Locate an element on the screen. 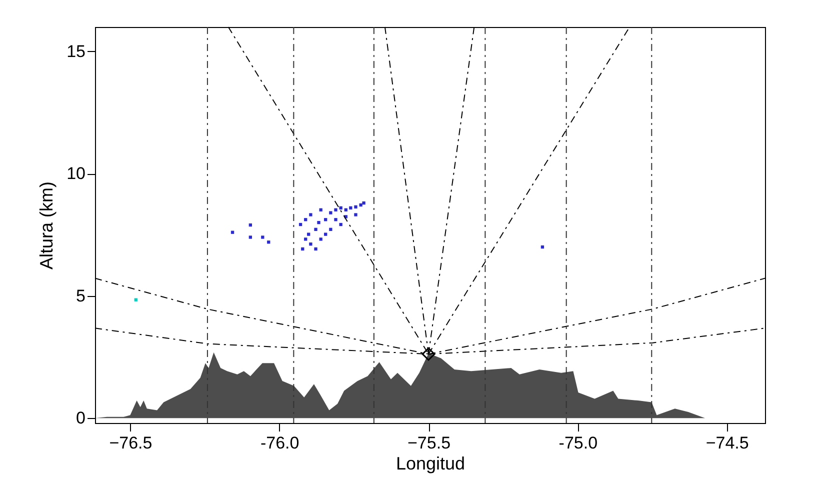 The height and width of the screenshot is (490, 840). x-axis-title: Longitud is located at coordinates (431, 464).